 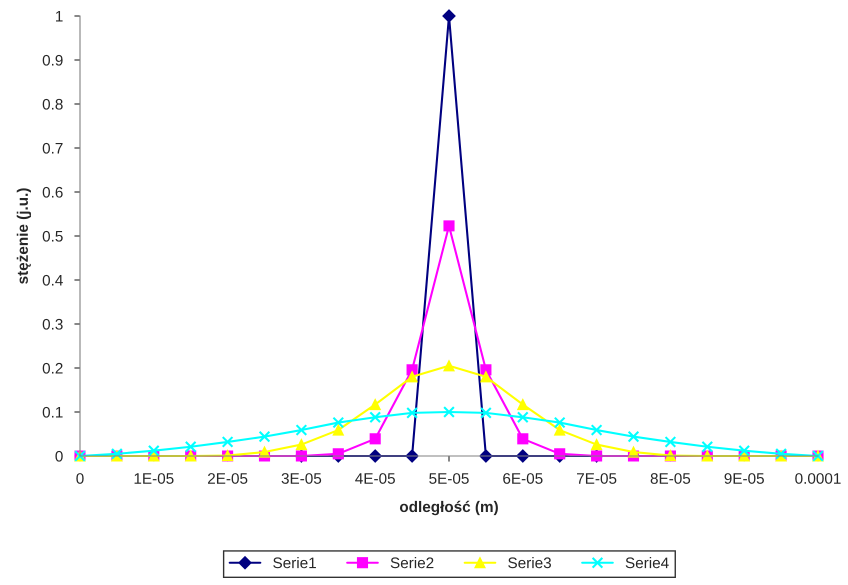 I want to click on y-tick-label: 0.8, so click(x=52, y=104).